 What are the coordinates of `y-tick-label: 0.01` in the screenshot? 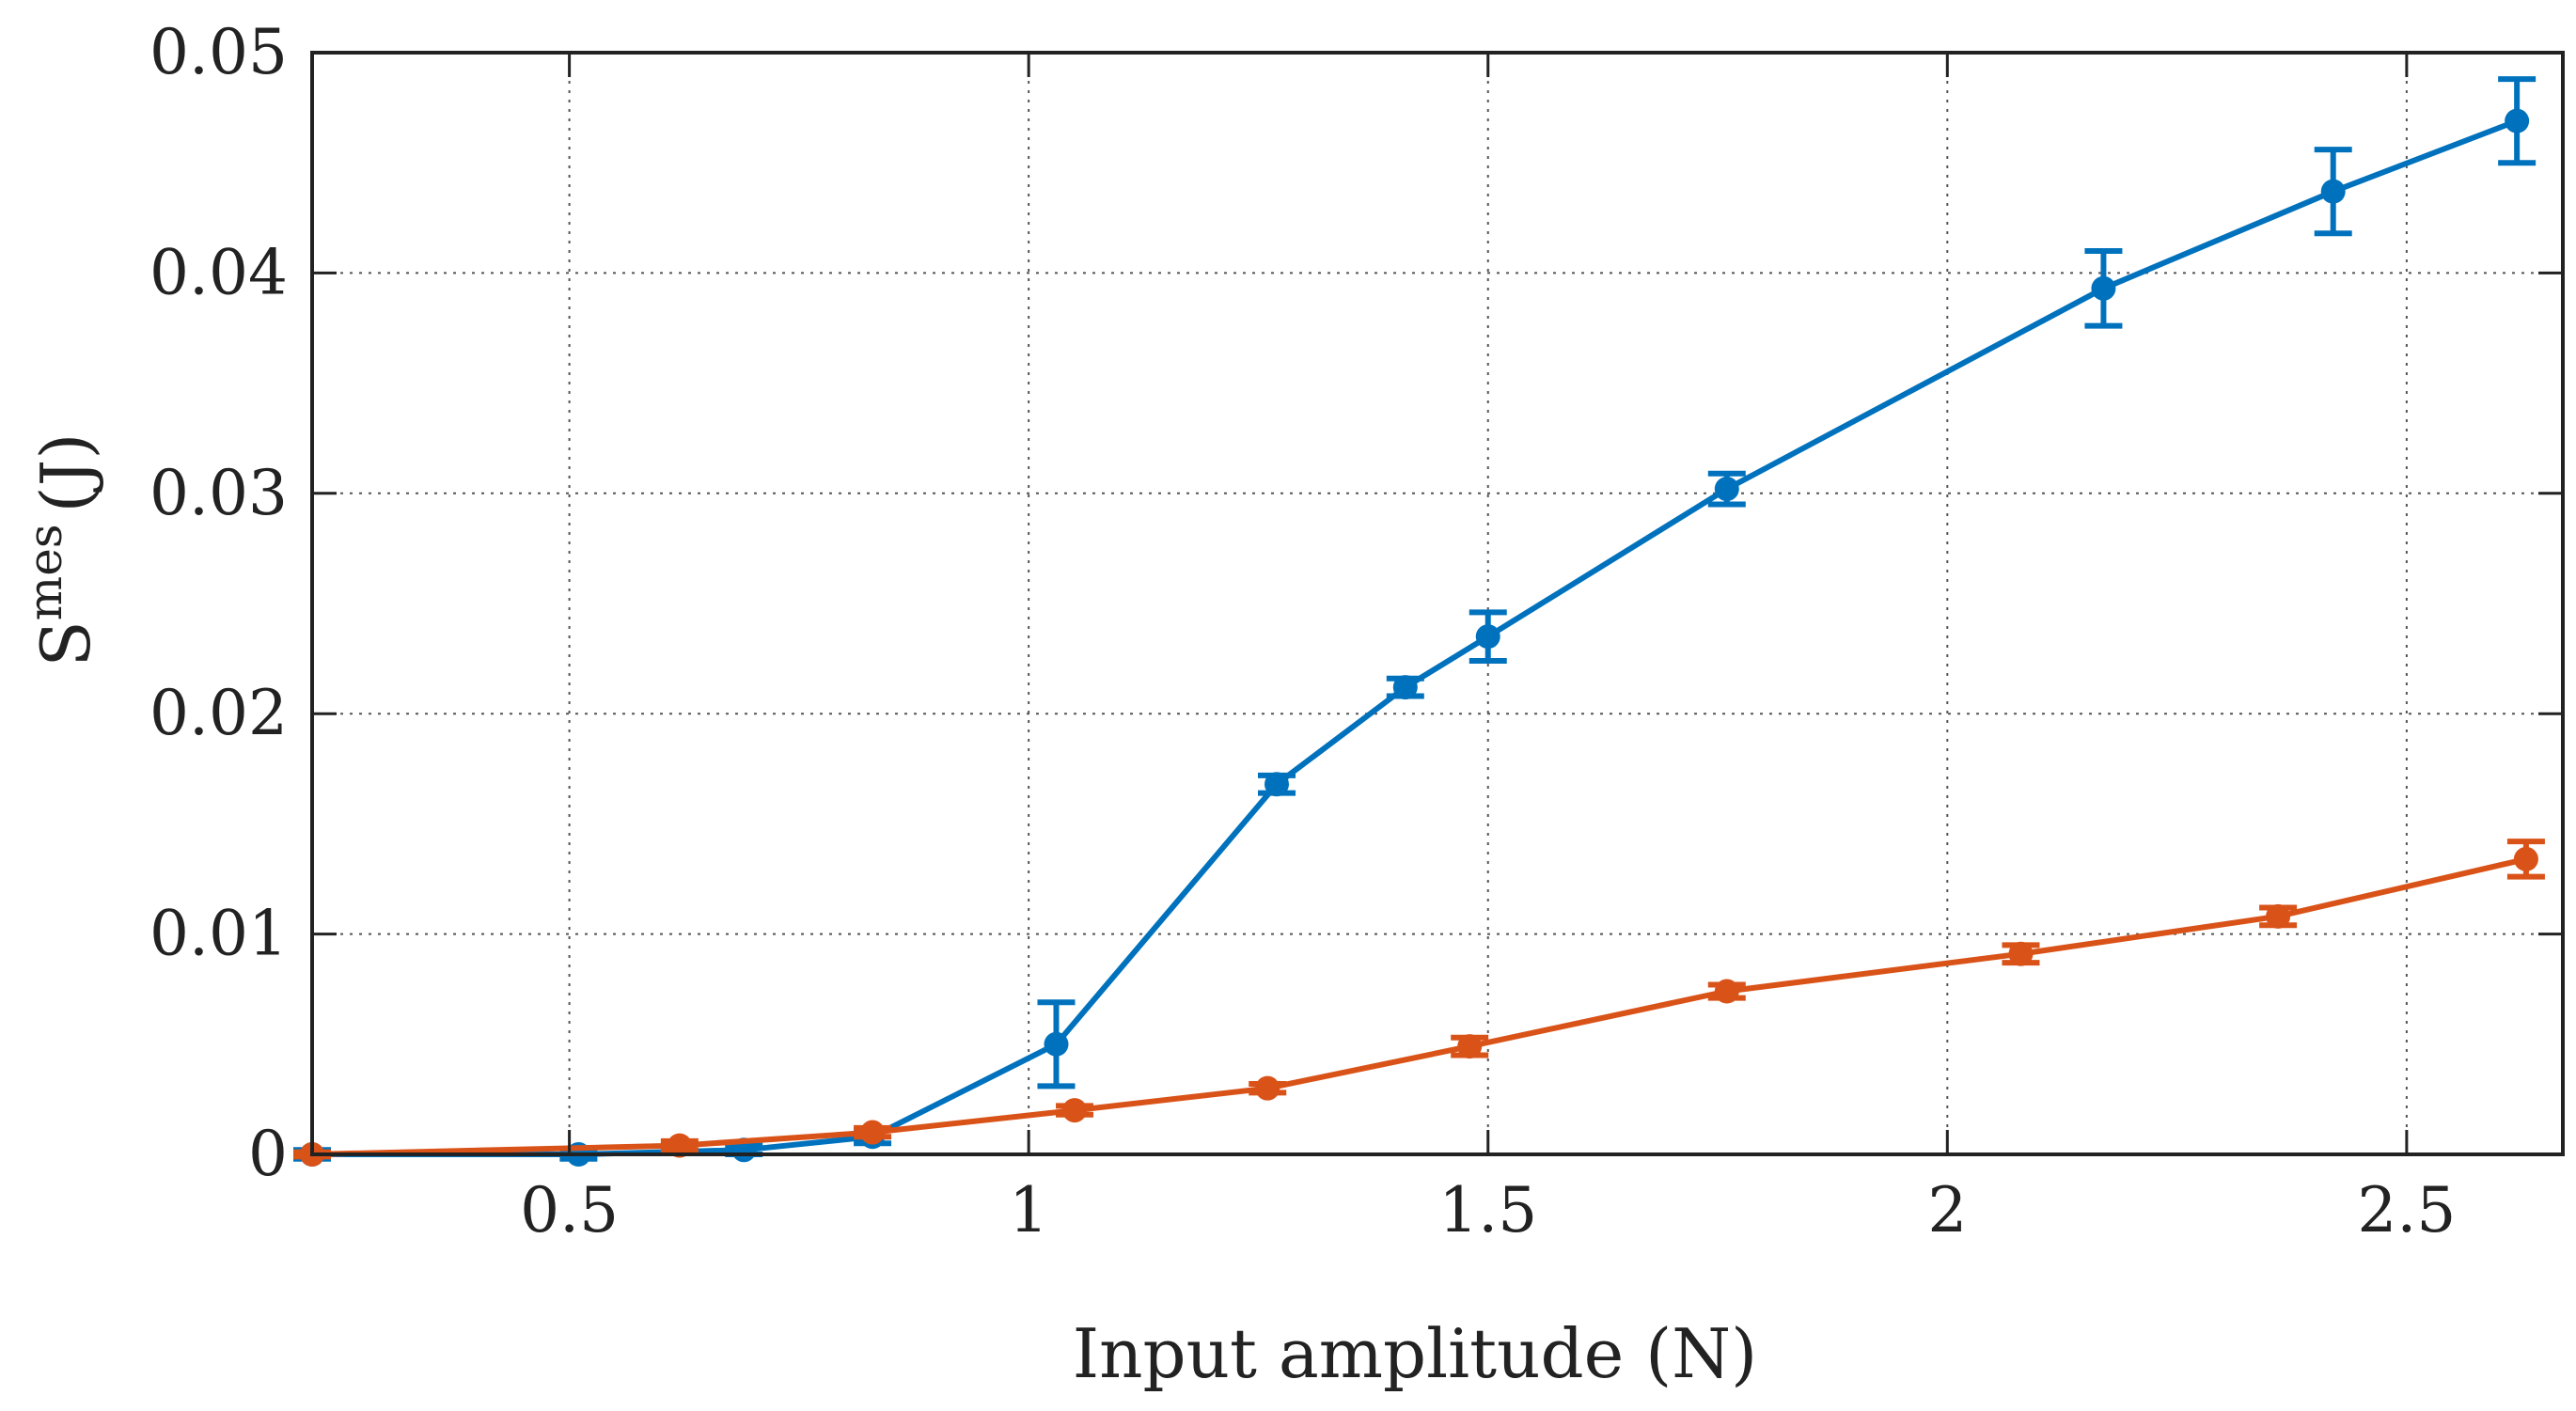 It's located at (219, 934).